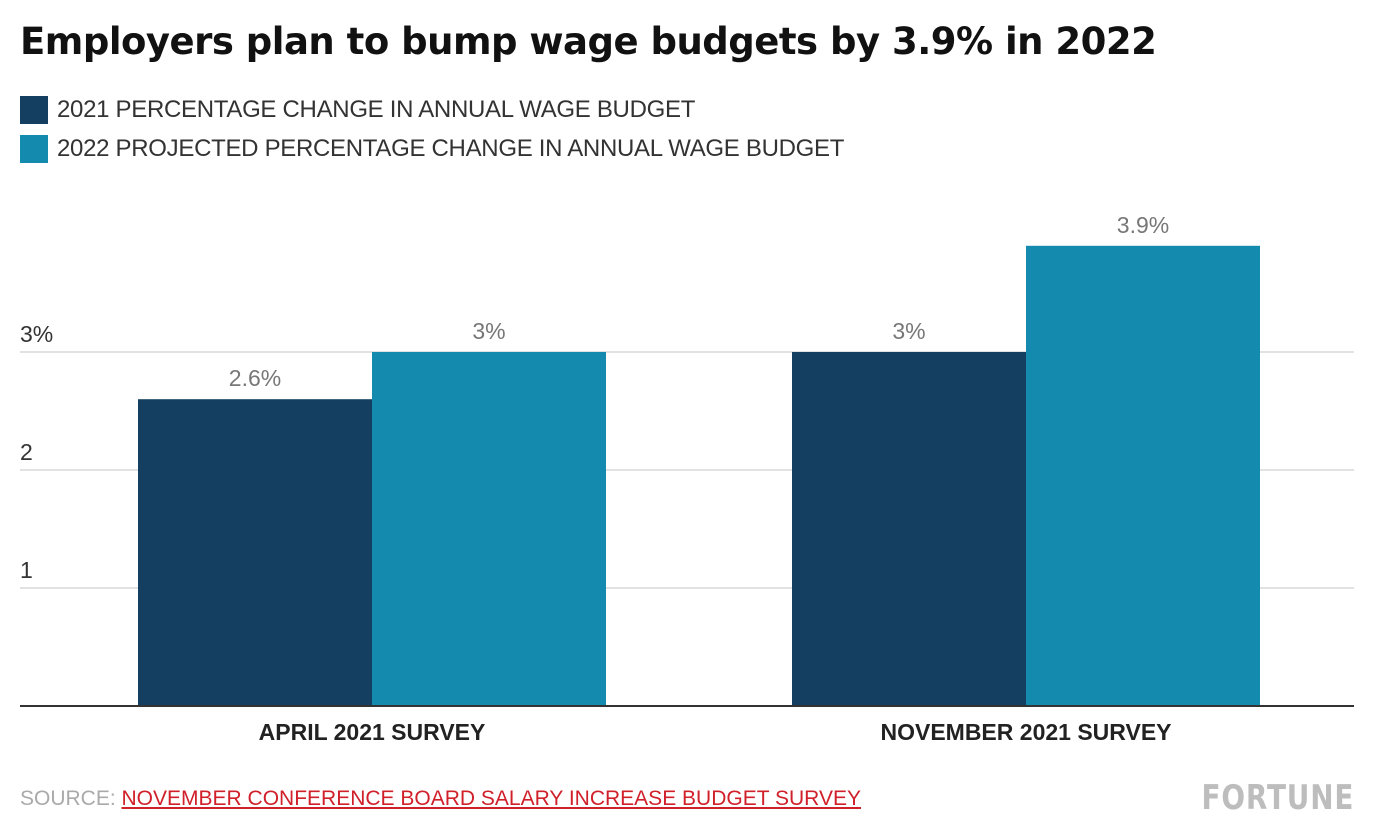  Describe the element at coordinates (372, 732) in the screenshot. I see `x-category-label-0: APRIL 2021 SURVEY` at that location.